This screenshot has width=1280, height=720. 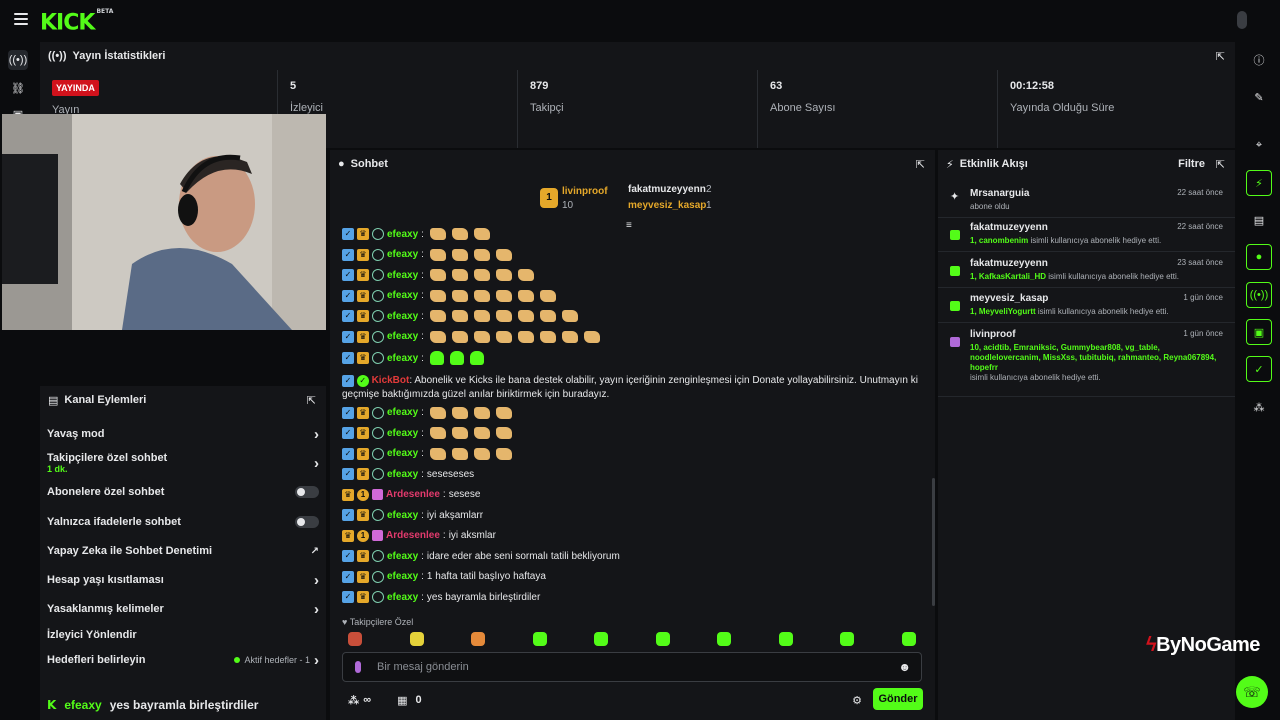 What do you see at coordinates (486, 576) in the screenshot?
I see `chat-message-text: 1 hafta tatil başlıyo haftaya` at bounding box center [486, 576].